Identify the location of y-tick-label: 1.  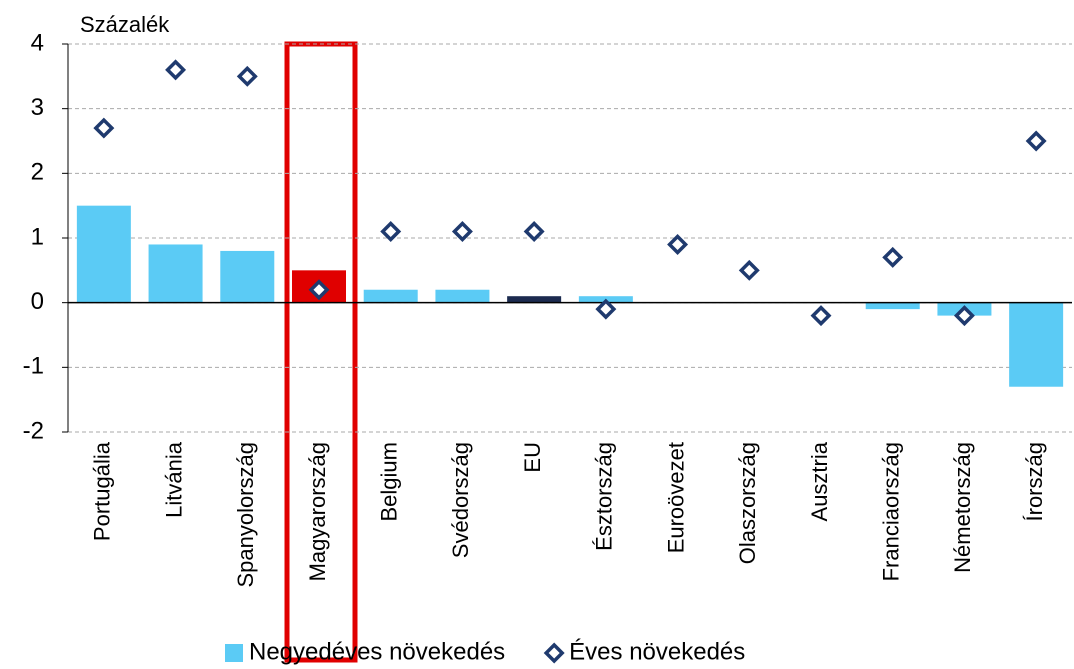
(37, 236).